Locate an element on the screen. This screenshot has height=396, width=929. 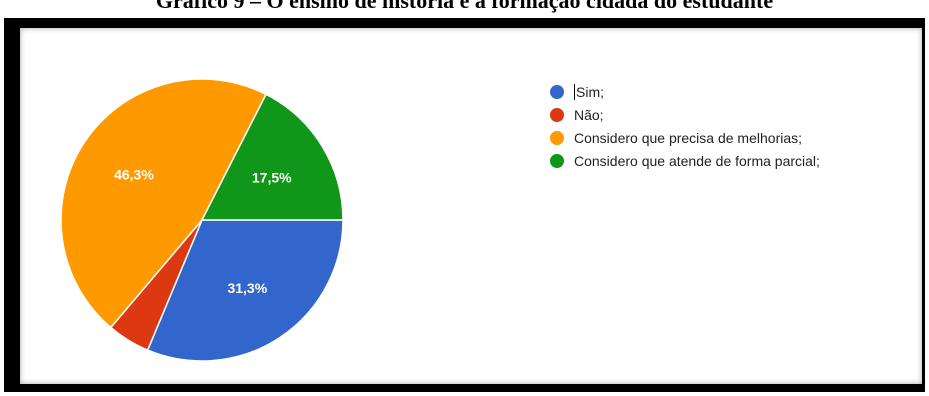
legend-label: Considero que atende de forma parcial; is located at coordinates (697, 160).